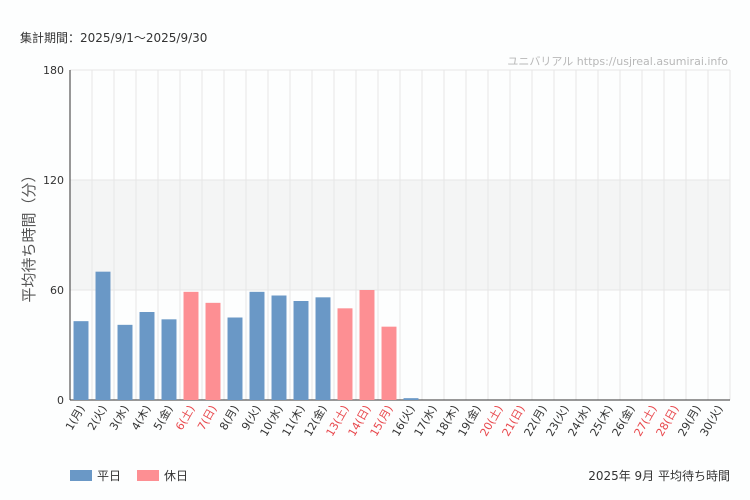 The width and height of the screenshot is (750, 500). What do you see at coordinates (207, 418) in the screenshot?
I see `x-tick-label: 7(日)` at bounding box center [207, 418].